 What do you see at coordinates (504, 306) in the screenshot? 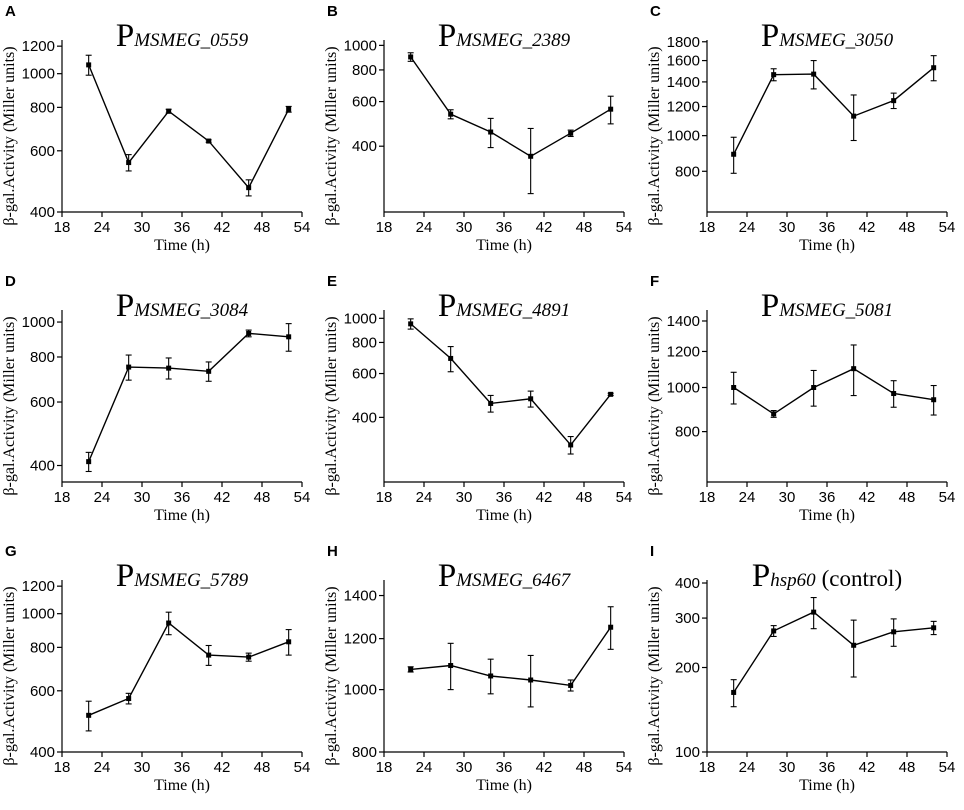
I see `panel-title: PMSMEG_4891` at bounding box center [504, 306].